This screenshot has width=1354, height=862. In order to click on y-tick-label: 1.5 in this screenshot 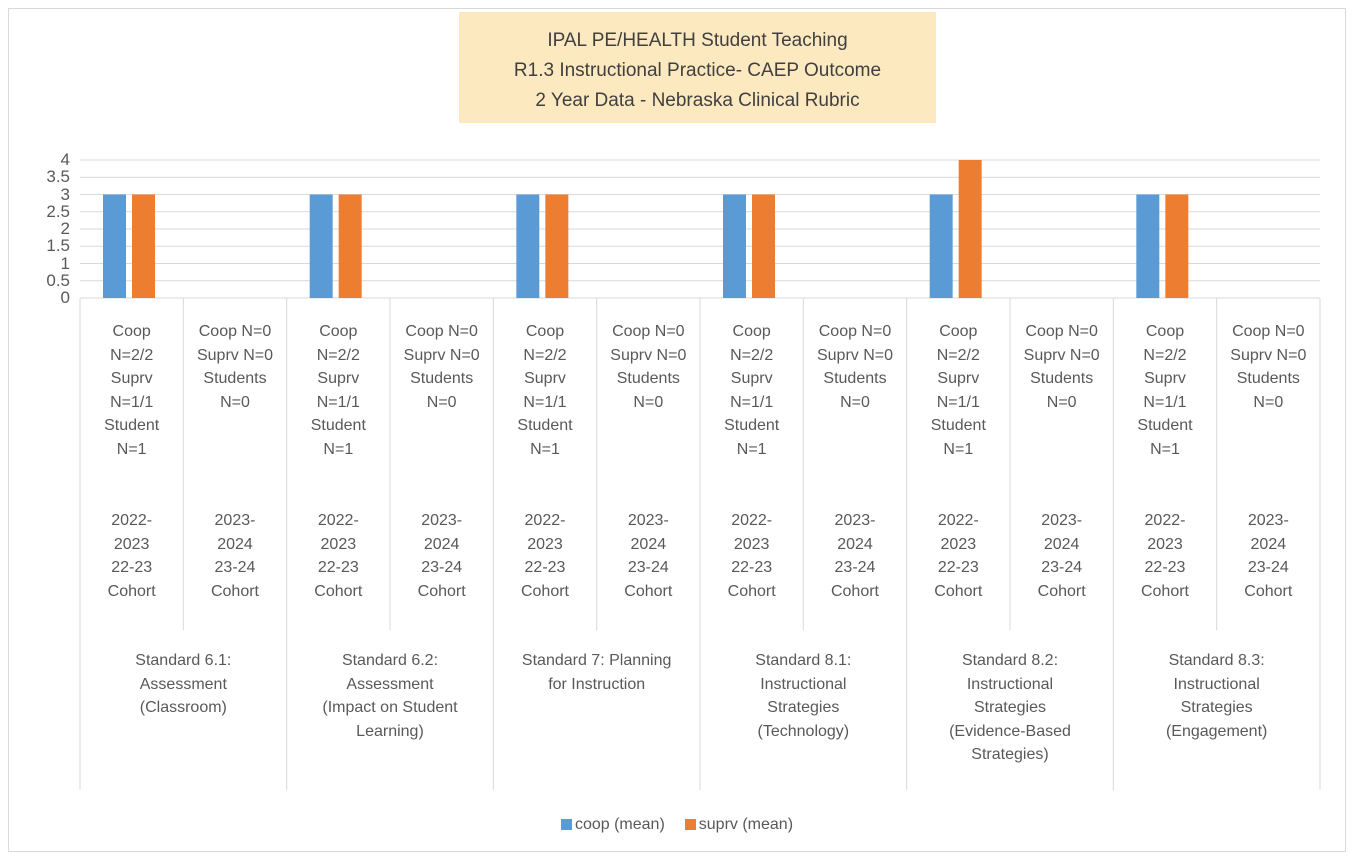, I will do `click(58, 246)`.